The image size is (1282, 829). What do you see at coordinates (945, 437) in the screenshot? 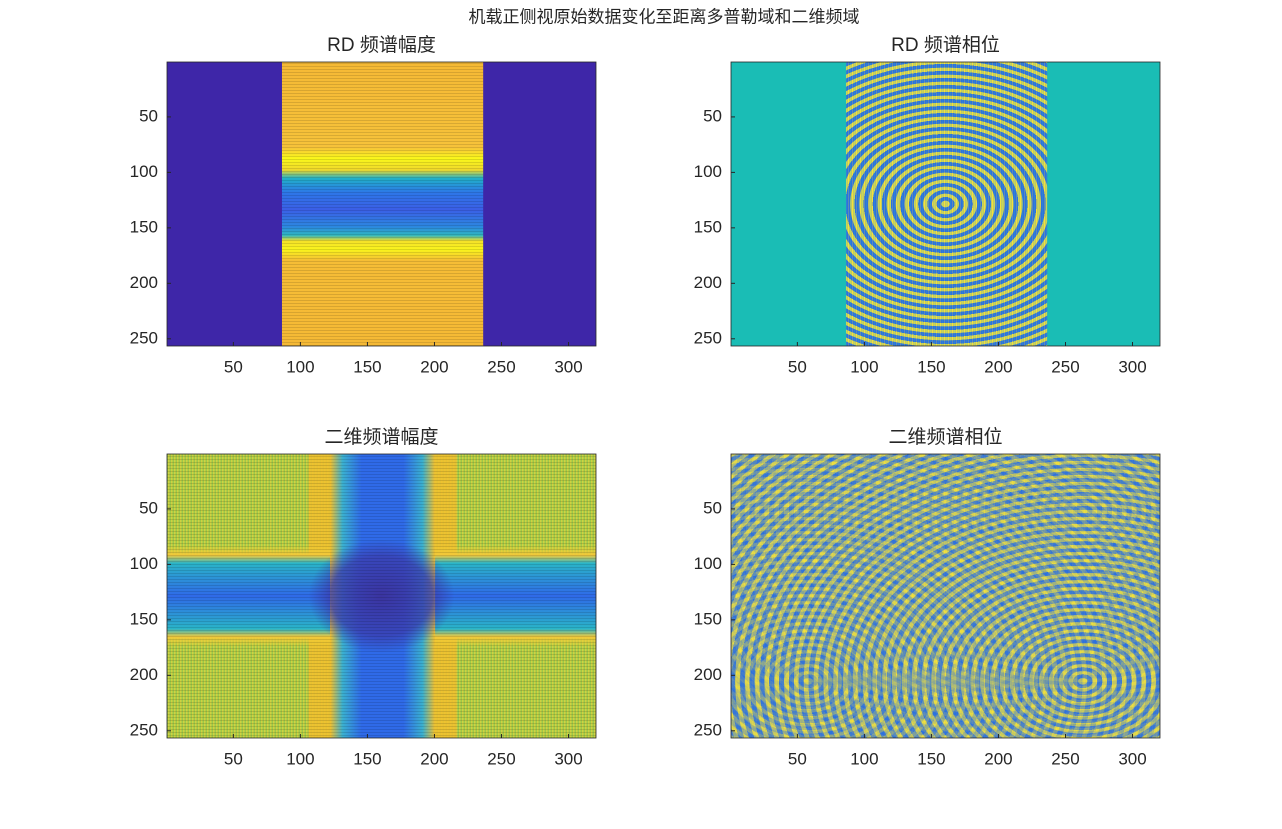
I see `subplot-title: 二维频谱相位` at bounding box center [945, 437].